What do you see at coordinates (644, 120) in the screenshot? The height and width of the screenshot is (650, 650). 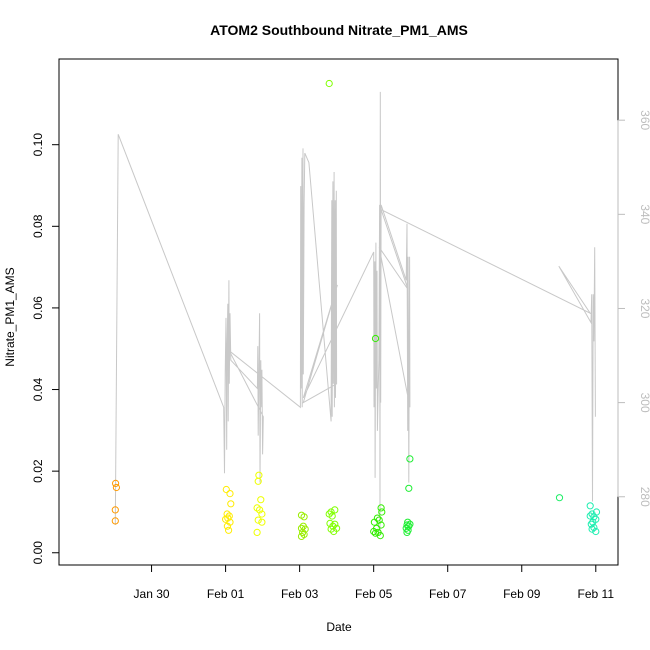 I see `y2-tick-label: 360` at bounding box center [644, 120].